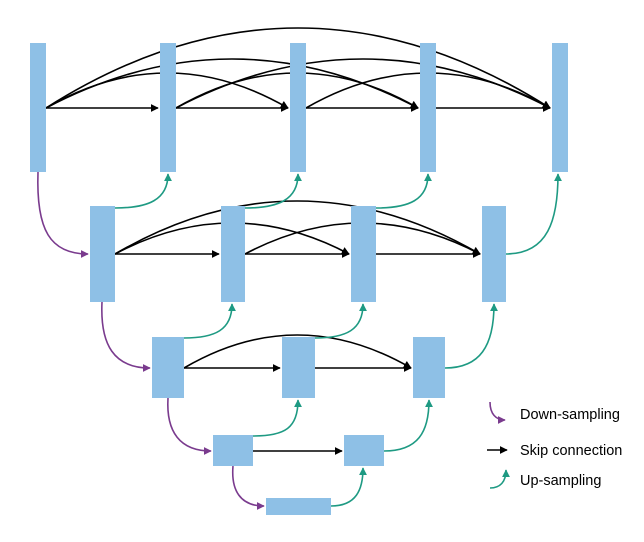 The image size is (644, 542). I want to click on legend-down-icon, so click(497, 412).